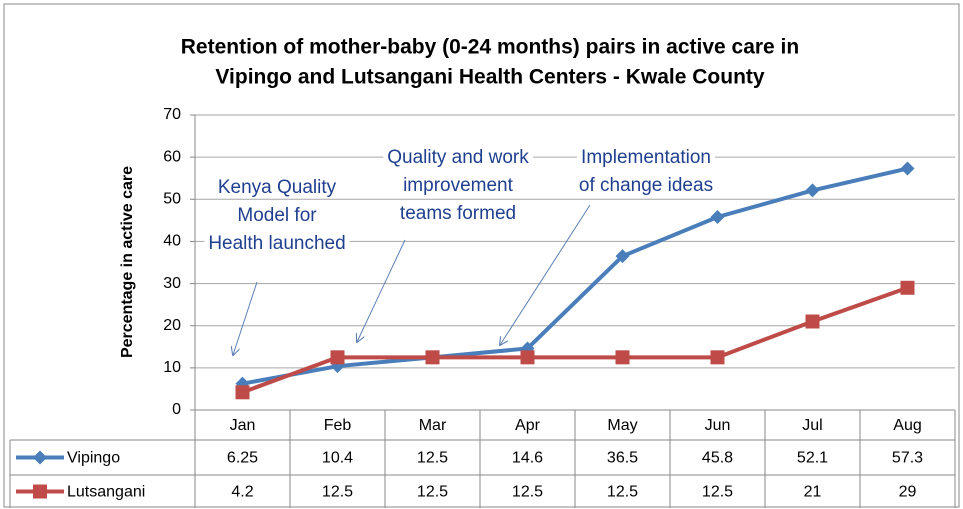  I want to click on x-tick-label: Jan, so click(243, 425).